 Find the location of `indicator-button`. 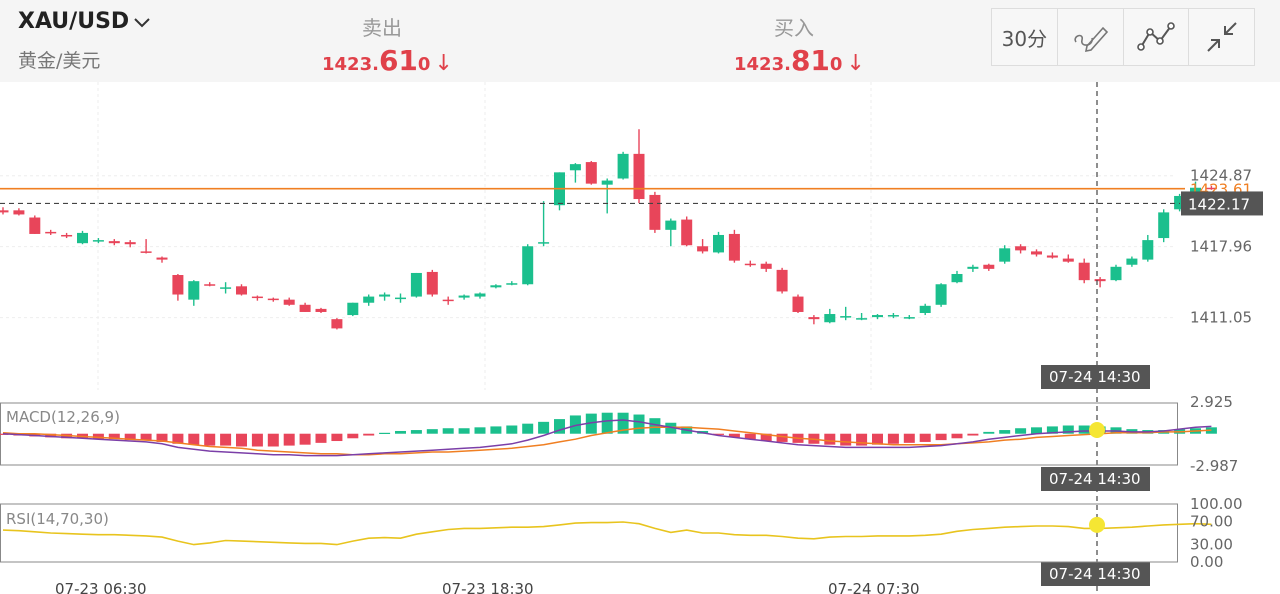

indicator-button is located at coordinates (1157, 37).